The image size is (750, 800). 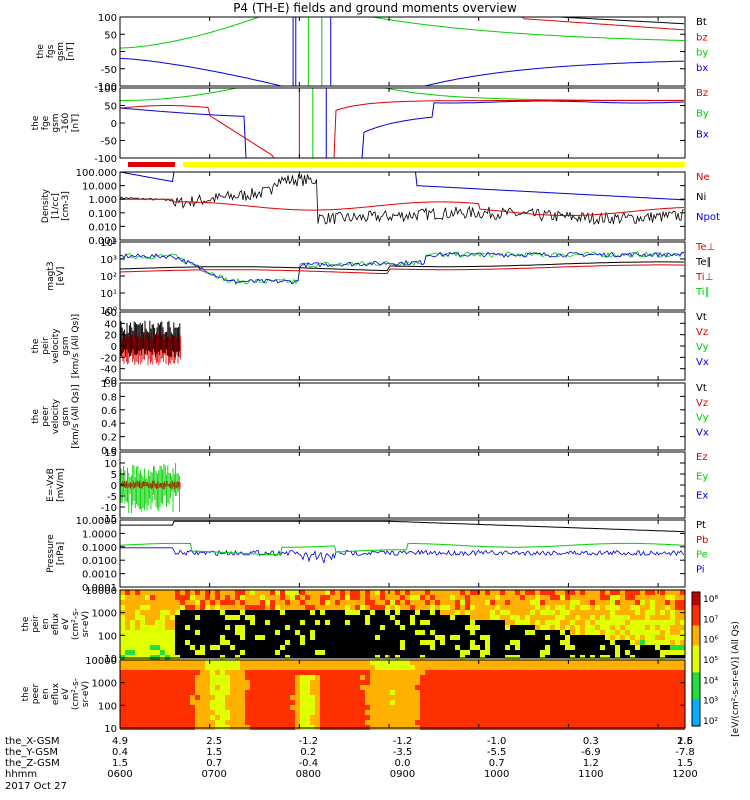 What do you see at coordinates (61, 276) in the screenshot?
I see `y-axis-label: [eV]` at bounding box center [61, 276].